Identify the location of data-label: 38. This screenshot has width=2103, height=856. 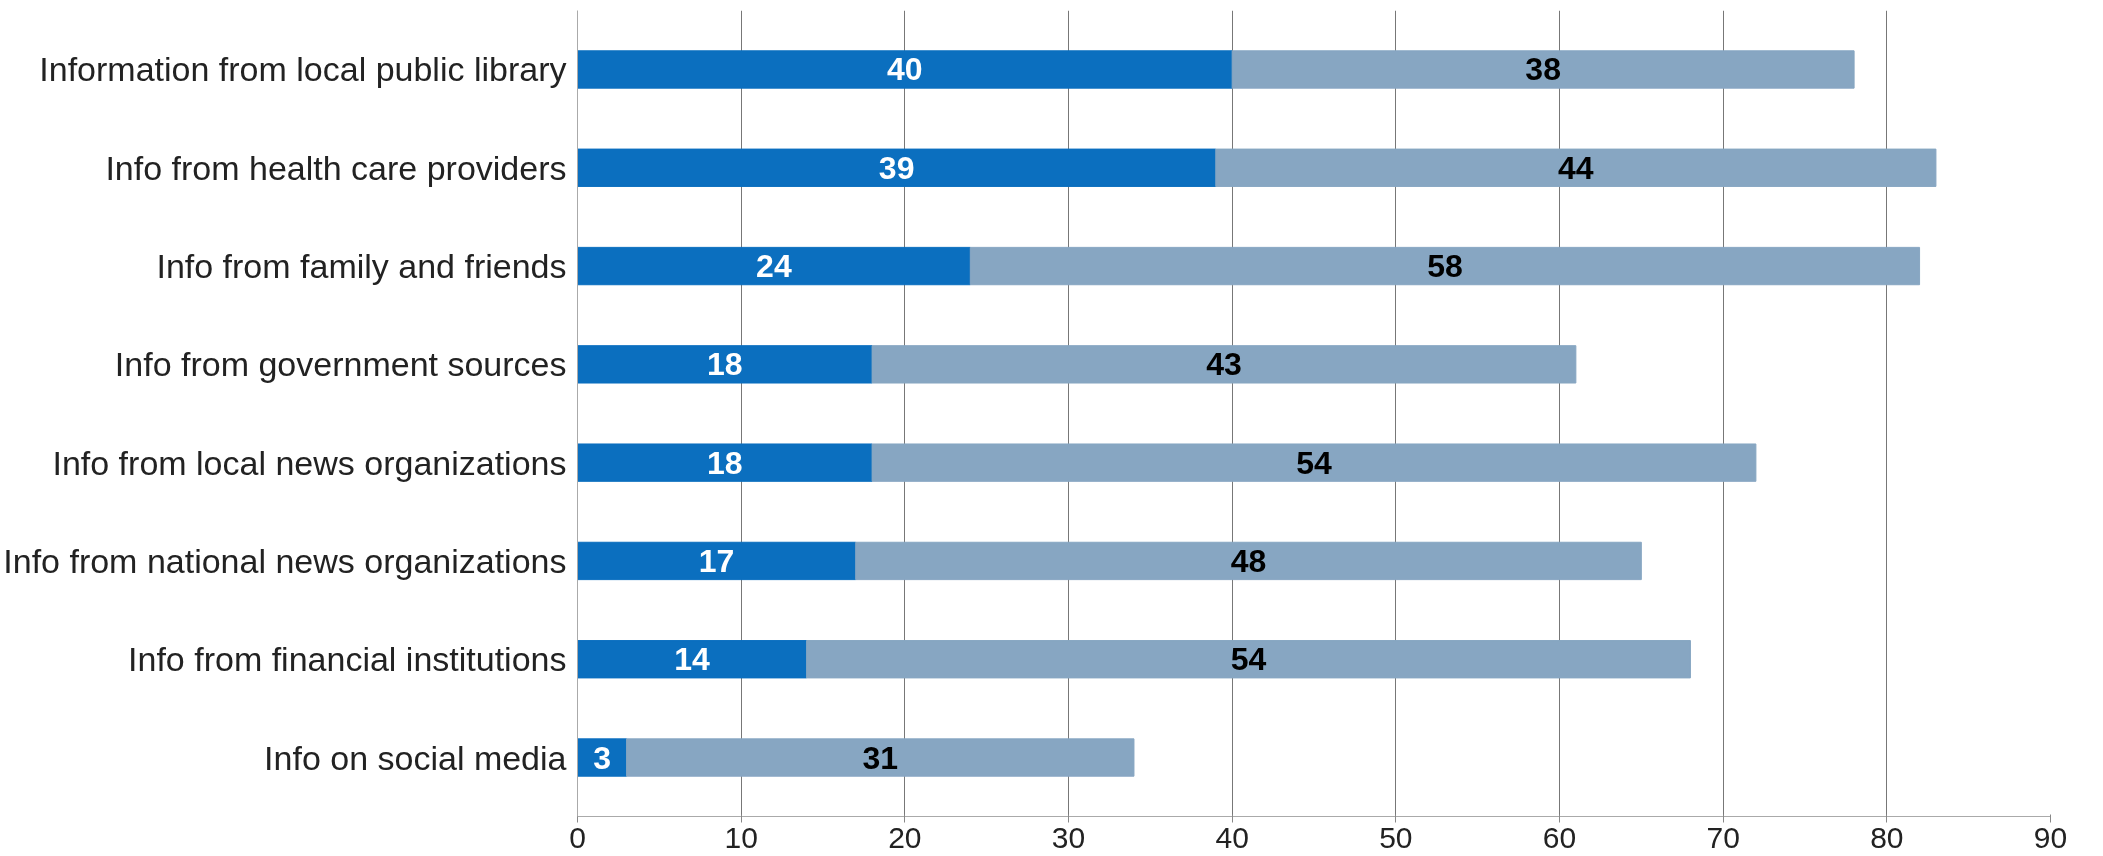
(1543, 69).